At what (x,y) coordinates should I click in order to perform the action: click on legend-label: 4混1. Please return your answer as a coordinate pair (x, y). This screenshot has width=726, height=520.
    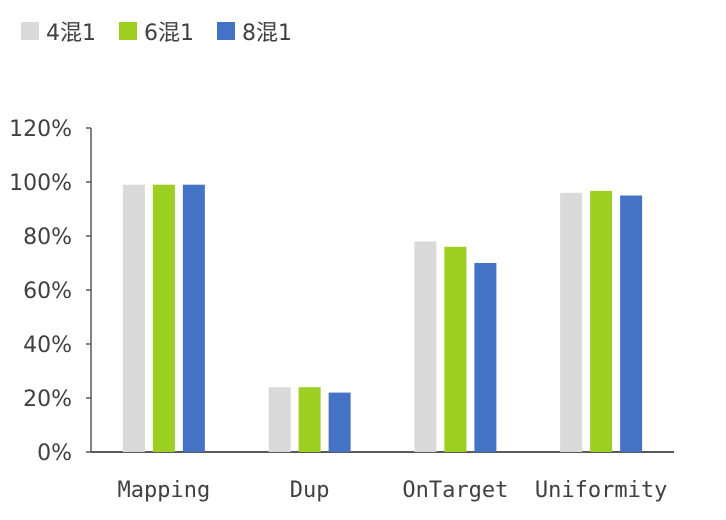
    Looking at the image, I should click on (71, 33).